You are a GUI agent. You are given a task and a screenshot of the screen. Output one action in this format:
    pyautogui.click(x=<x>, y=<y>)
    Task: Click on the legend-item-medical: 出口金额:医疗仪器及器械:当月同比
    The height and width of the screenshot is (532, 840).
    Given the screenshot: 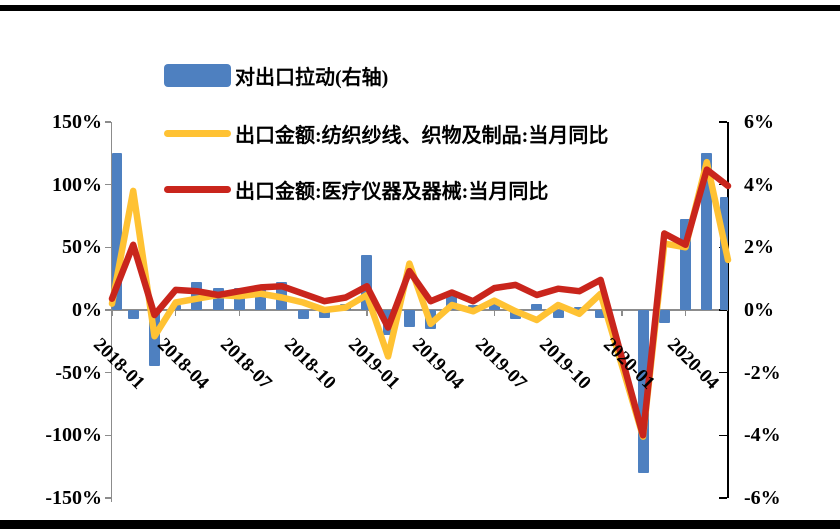 What is the action you would take?
    pyautogui.click(x=356, y=189)
    